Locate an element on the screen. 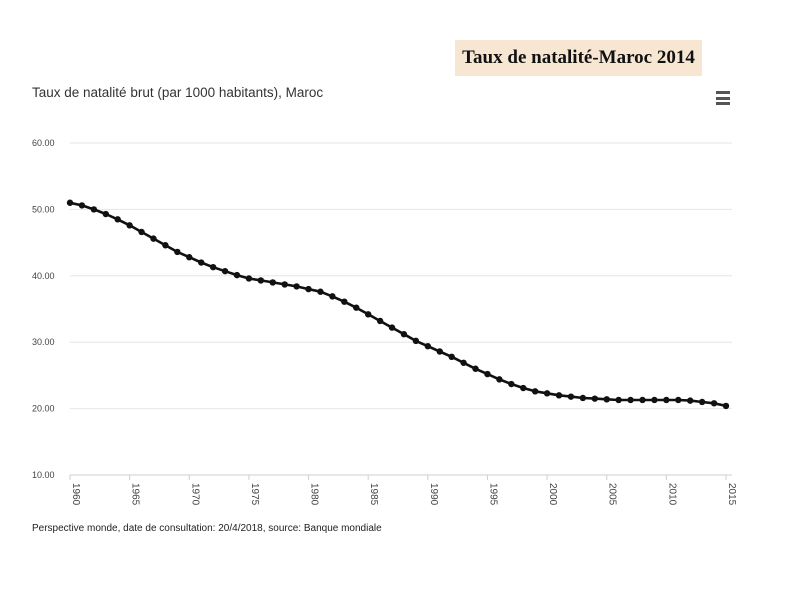  x-tick-label: 1975 is located at coordinates (254, 494).